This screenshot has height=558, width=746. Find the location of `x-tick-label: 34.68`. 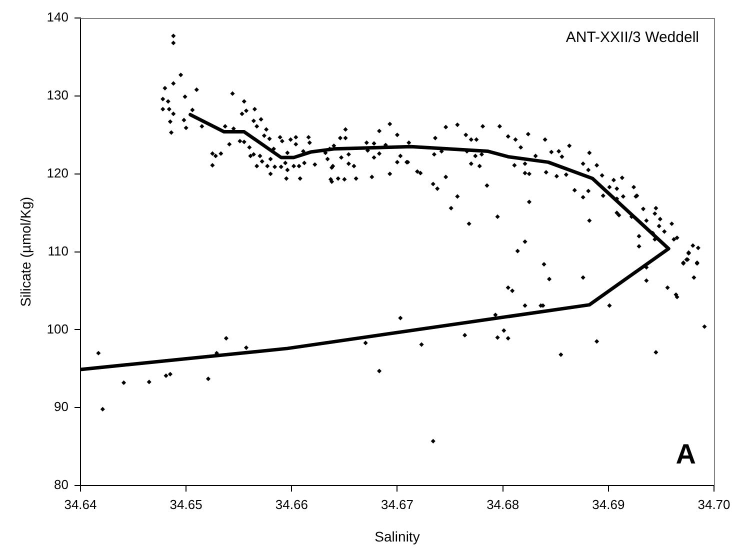

x-tick-label: 34.68 is located at coordinates (503, 504).